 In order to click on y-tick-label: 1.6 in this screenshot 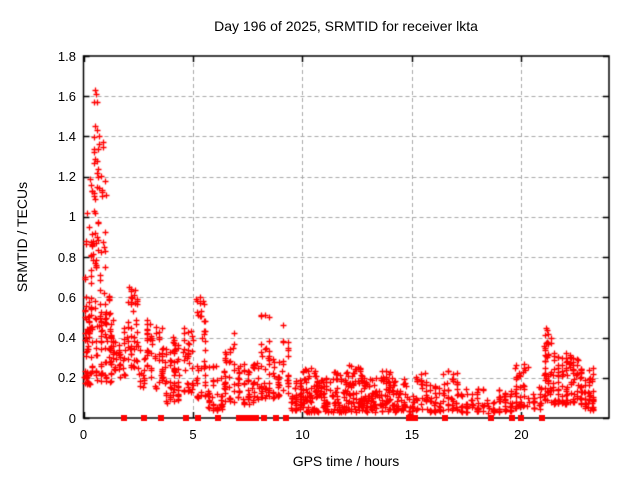, I will do `click(66, 96)`.